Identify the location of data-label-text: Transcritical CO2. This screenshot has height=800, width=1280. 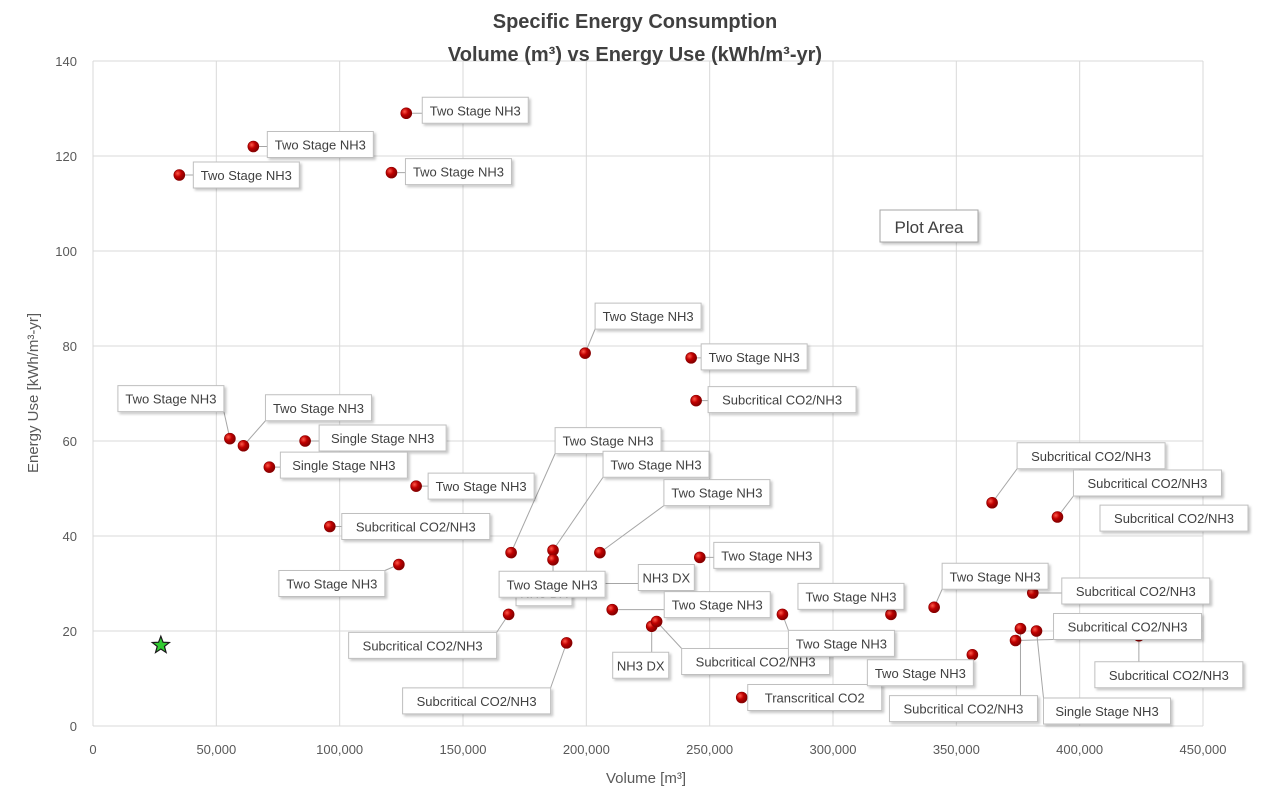
(815, 698).